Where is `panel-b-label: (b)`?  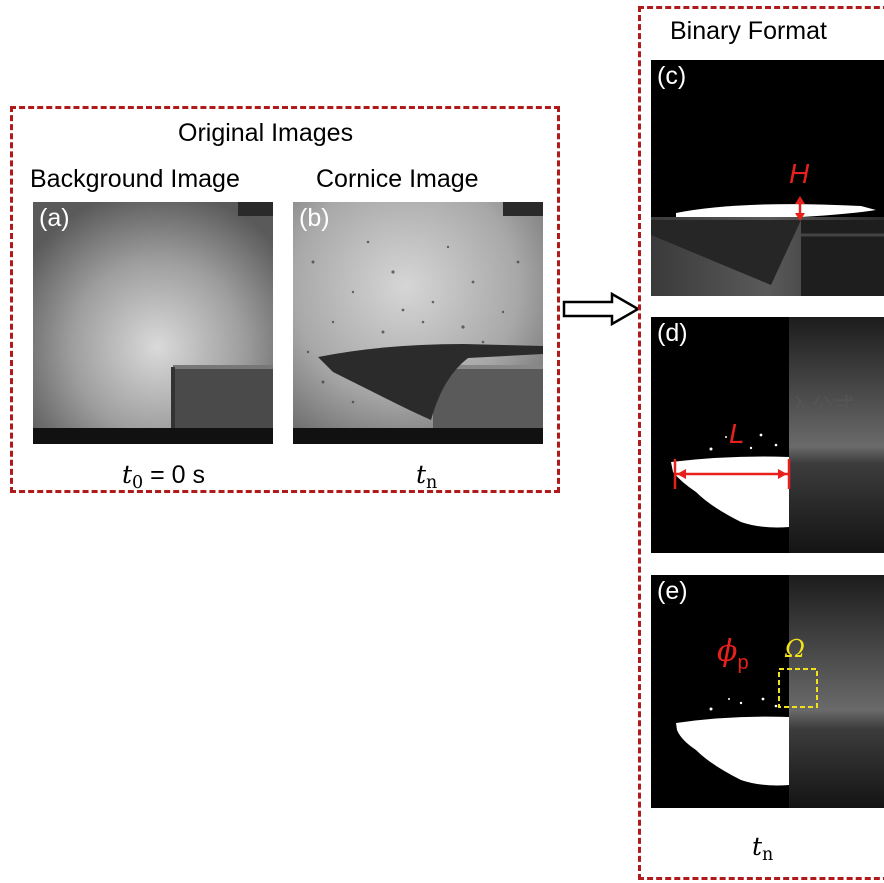 panel-b-label: (b) is located at coordinates (314, 218).